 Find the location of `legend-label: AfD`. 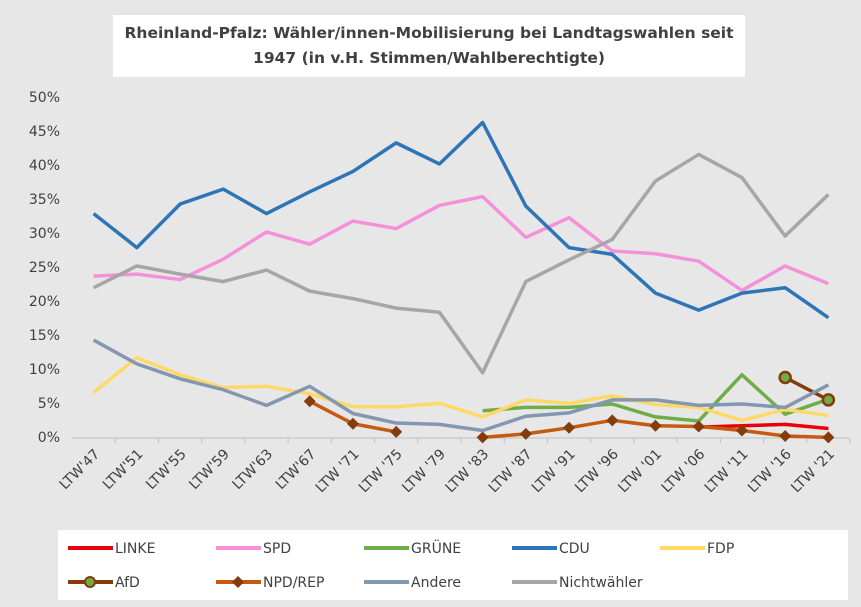

legend-label: AfD is located at coordinates (127, 583).